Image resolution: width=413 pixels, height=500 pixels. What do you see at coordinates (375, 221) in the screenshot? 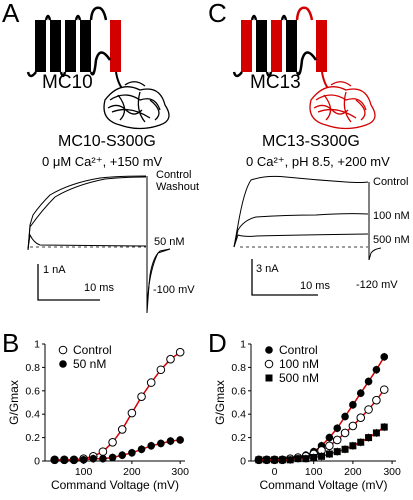
I see `tail-currents` at bounding box center [375, 221].